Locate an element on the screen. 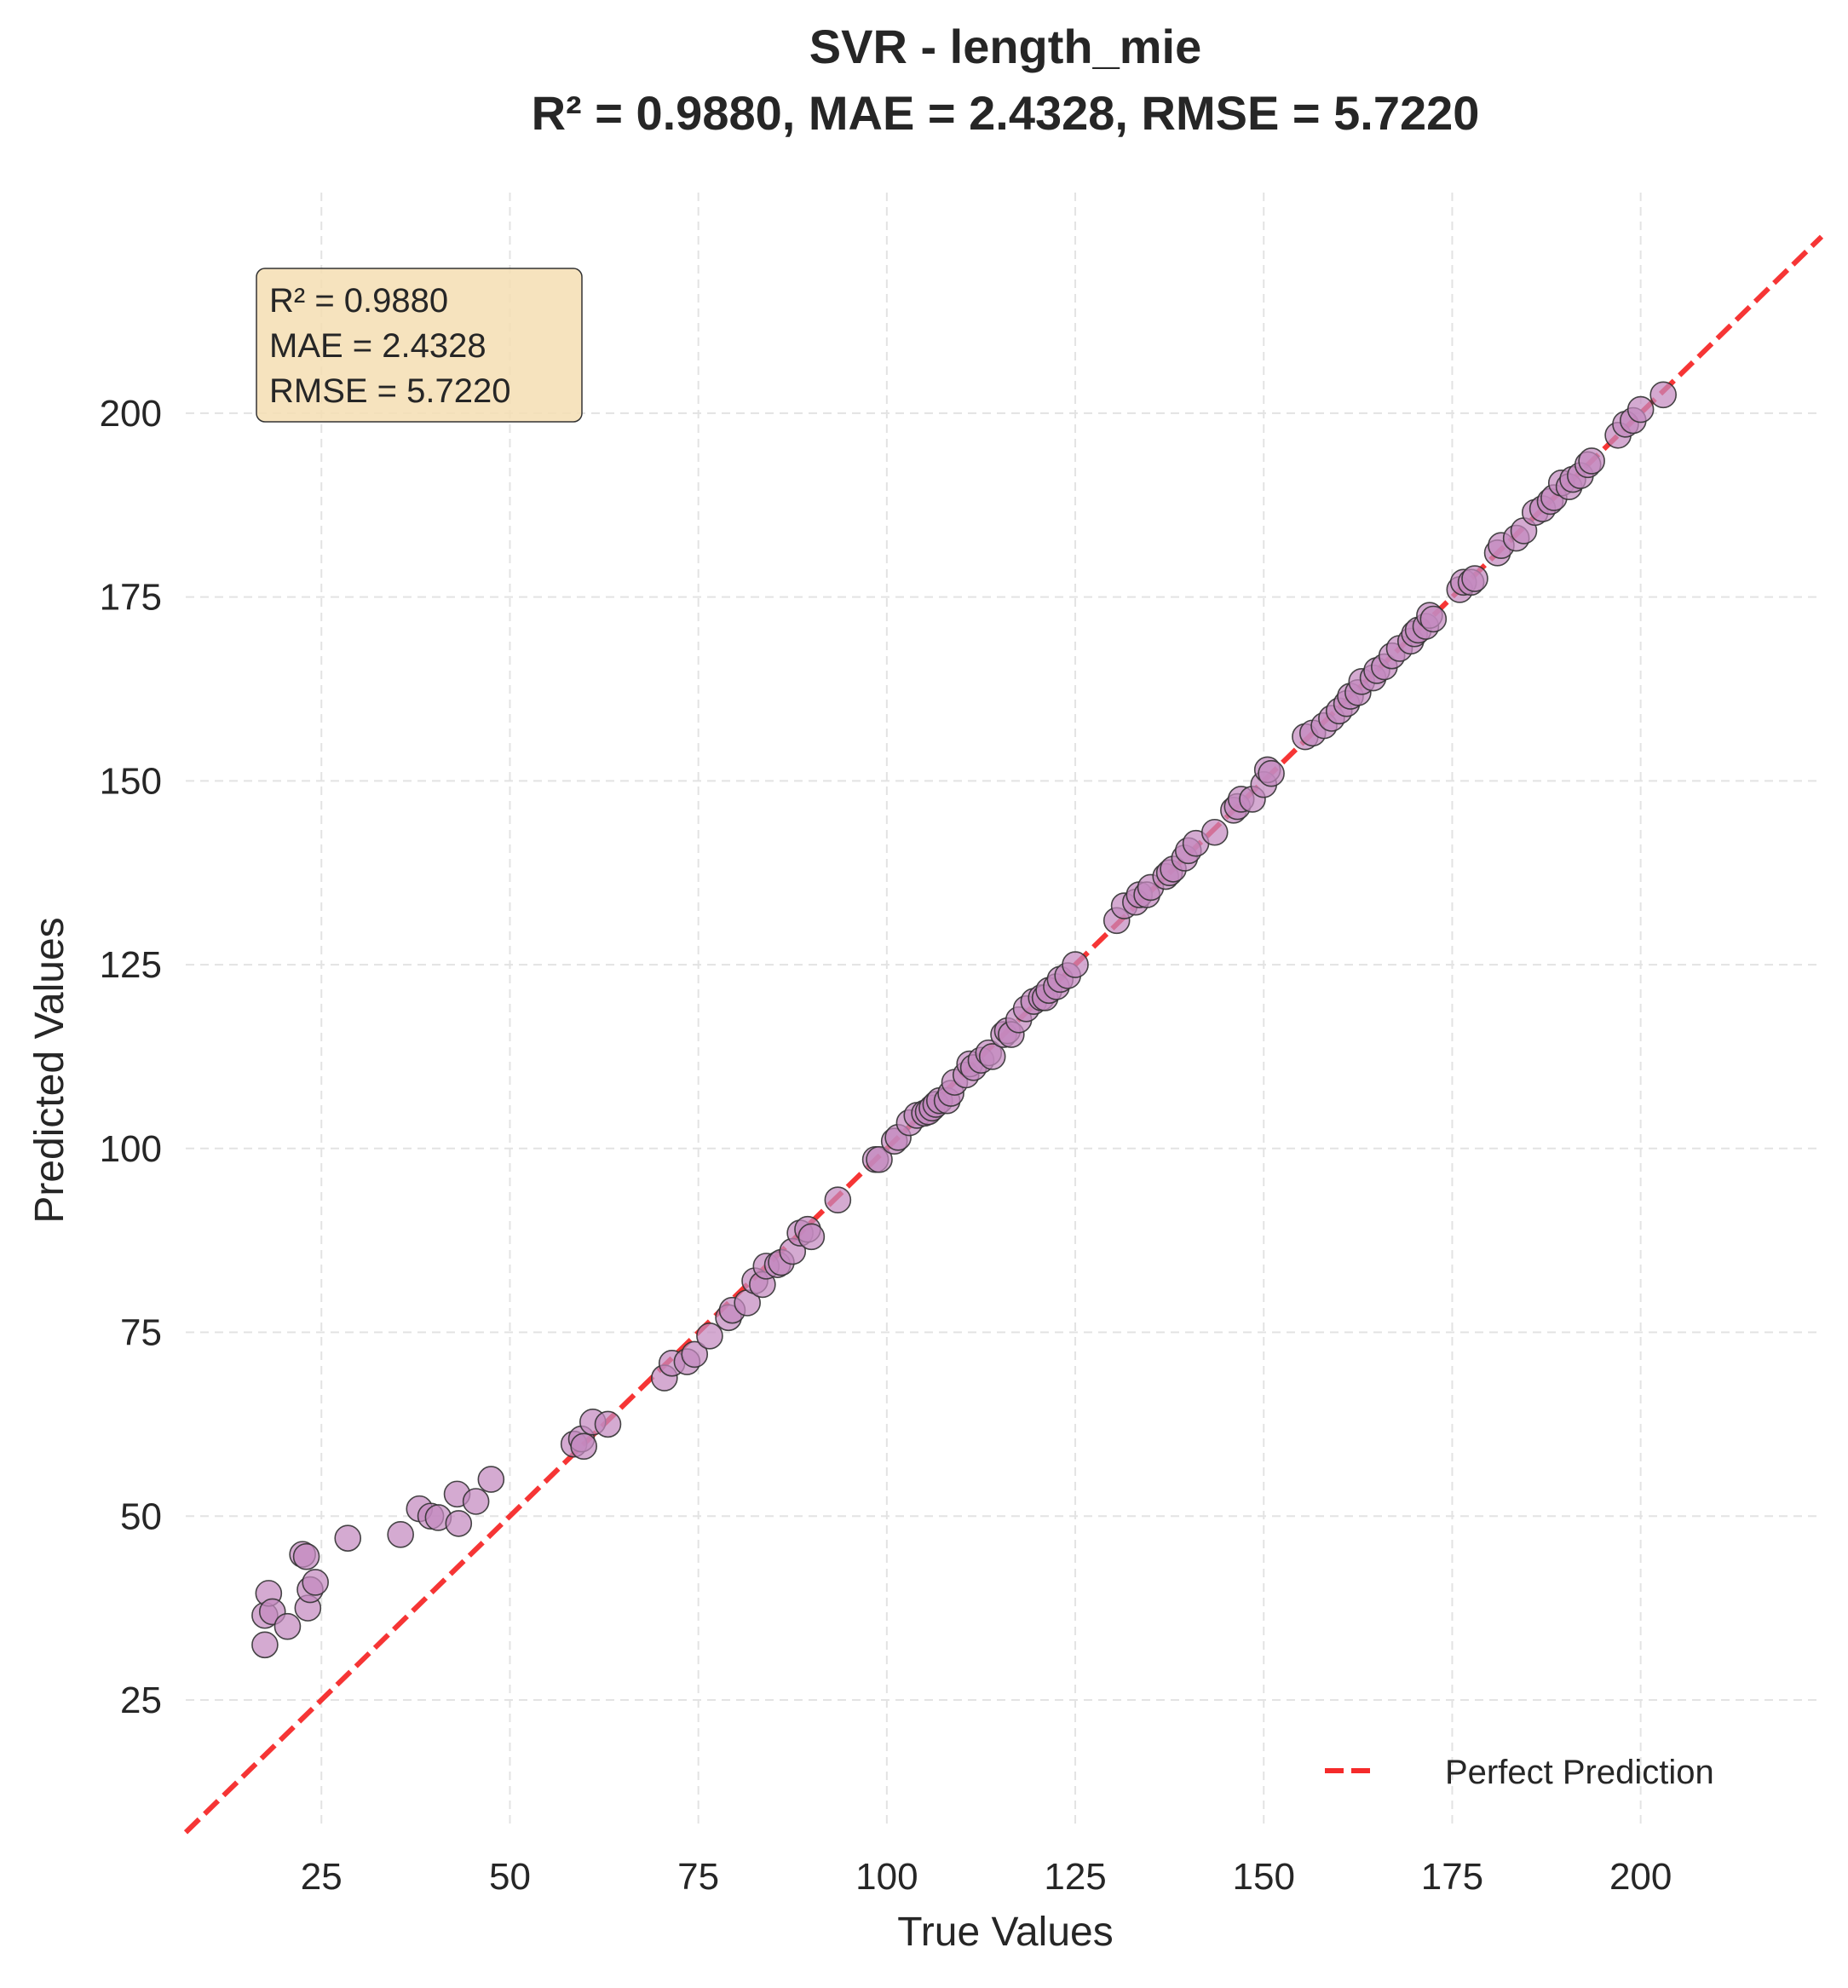  y-tick-label: 50 is located at coordinates (141, 1516).